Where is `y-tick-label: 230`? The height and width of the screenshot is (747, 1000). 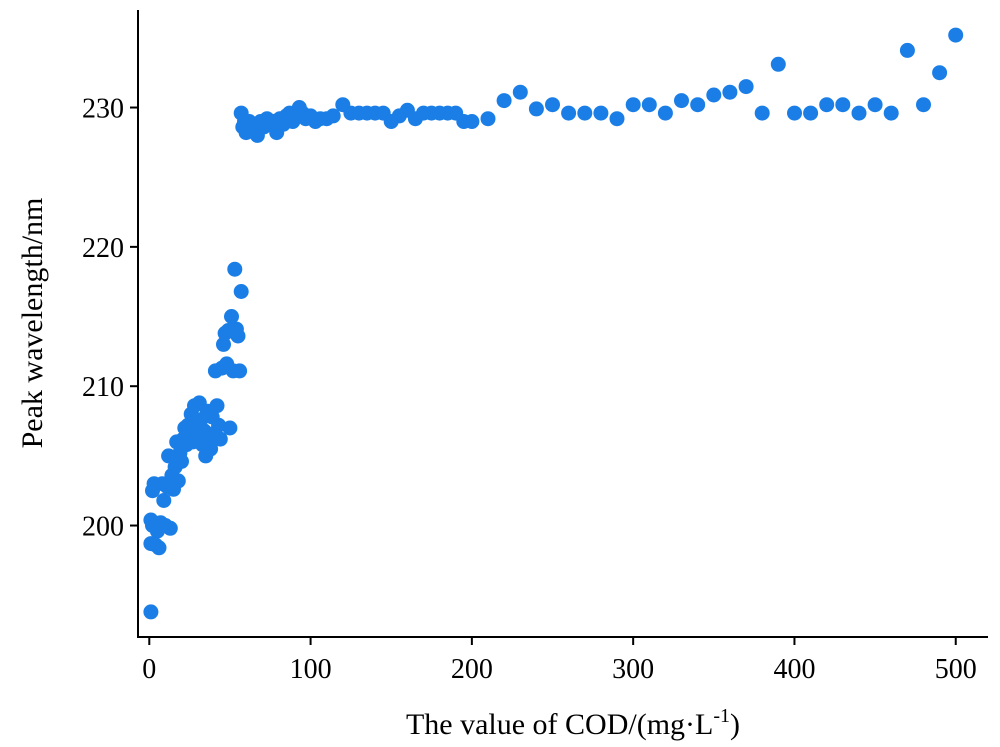 y-tick-label: 230 is located at coordinates (103, 109).